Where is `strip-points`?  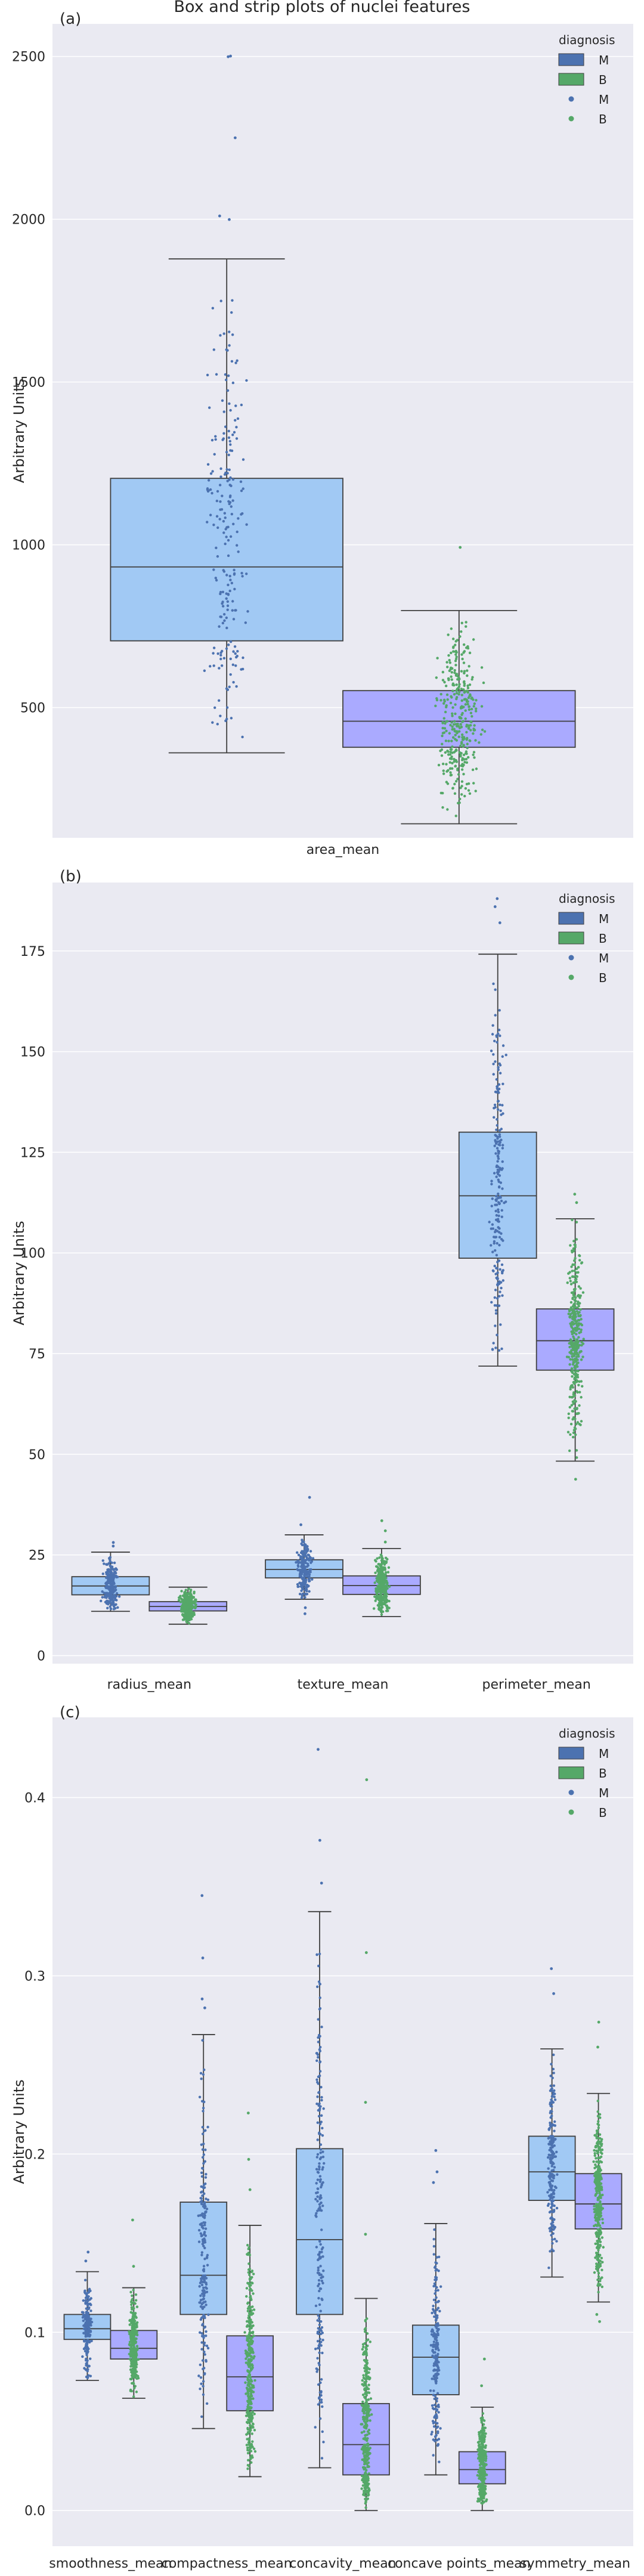 strip-points is located at coordinates (305, 1555).